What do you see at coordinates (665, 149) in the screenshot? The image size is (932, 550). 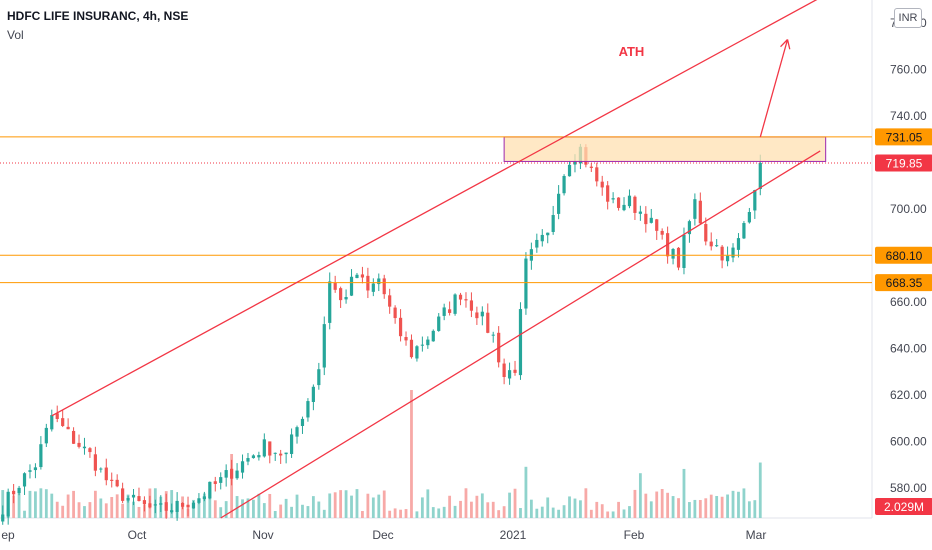 I see `resistance-zone` at bounding box center [665, 149].